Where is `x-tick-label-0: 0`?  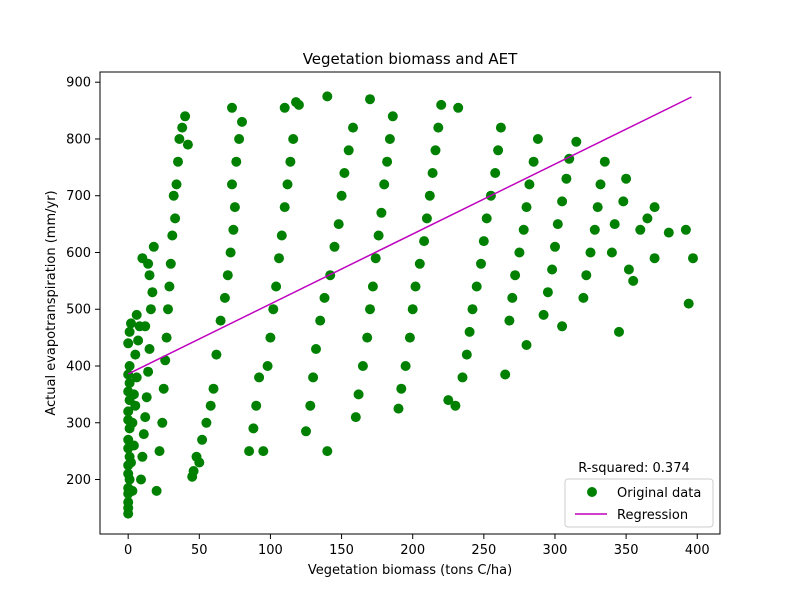
x-tick-label-0: 0 is located at coordinates (128, 550).